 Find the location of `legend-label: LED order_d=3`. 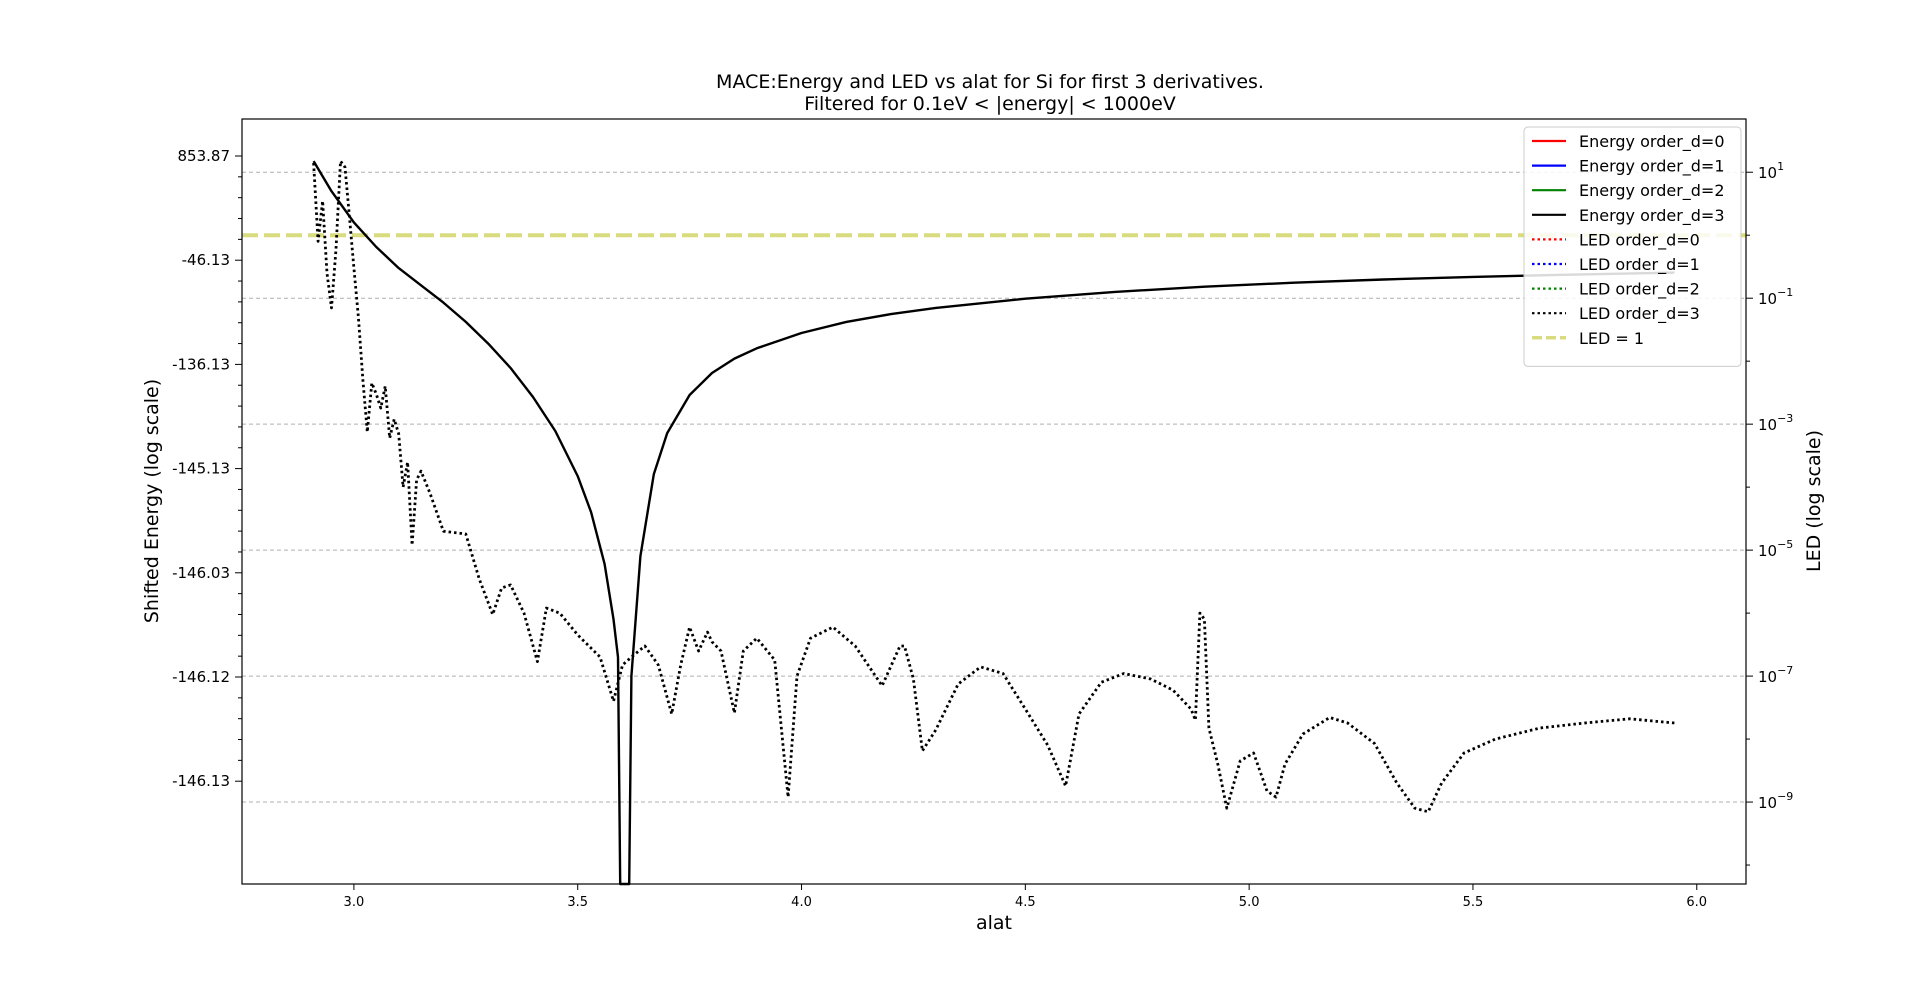

legend-label: LED order_d=3 is located at coordinates (1639, 314).